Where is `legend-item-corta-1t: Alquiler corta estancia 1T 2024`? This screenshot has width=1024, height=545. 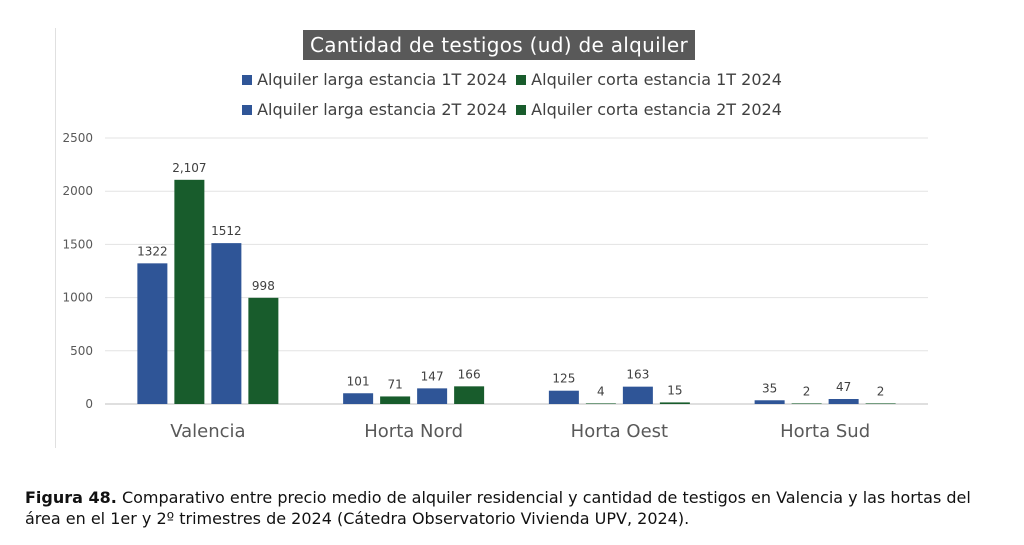
legend-item-corta-1t: Alquiler corta estancia 1T 2024 is located at coordinates (649, 79).